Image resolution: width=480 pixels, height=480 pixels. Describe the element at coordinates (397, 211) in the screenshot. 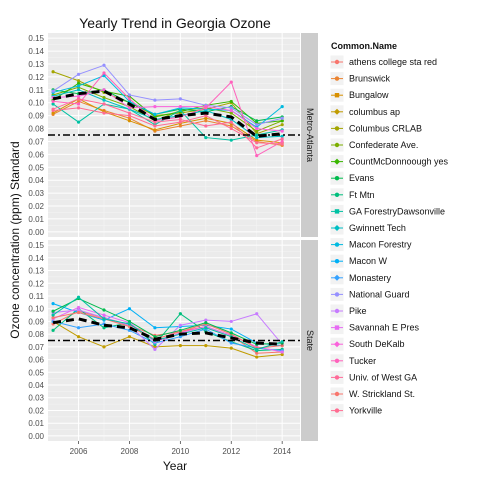

I see `legend-label: GA ForestryDawsonville` at that location.